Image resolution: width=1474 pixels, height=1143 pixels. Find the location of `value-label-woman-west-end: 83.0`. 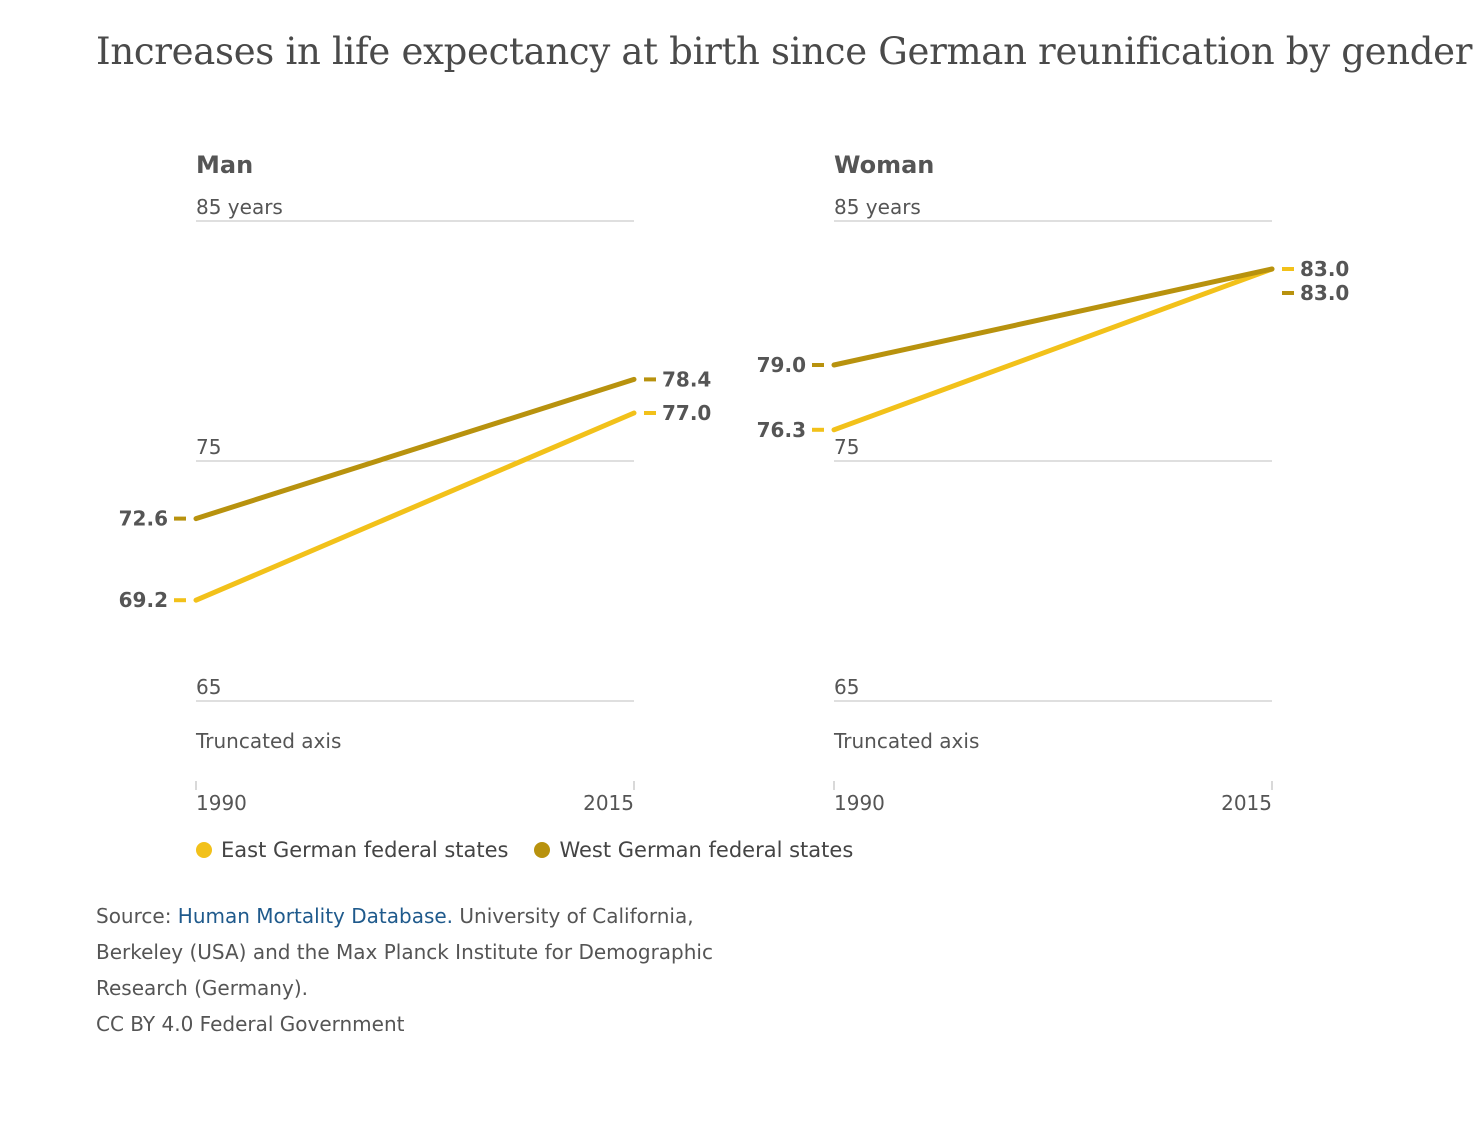

value-label-woman-west-end: 83.0 is located at coordinates (1324, 293).